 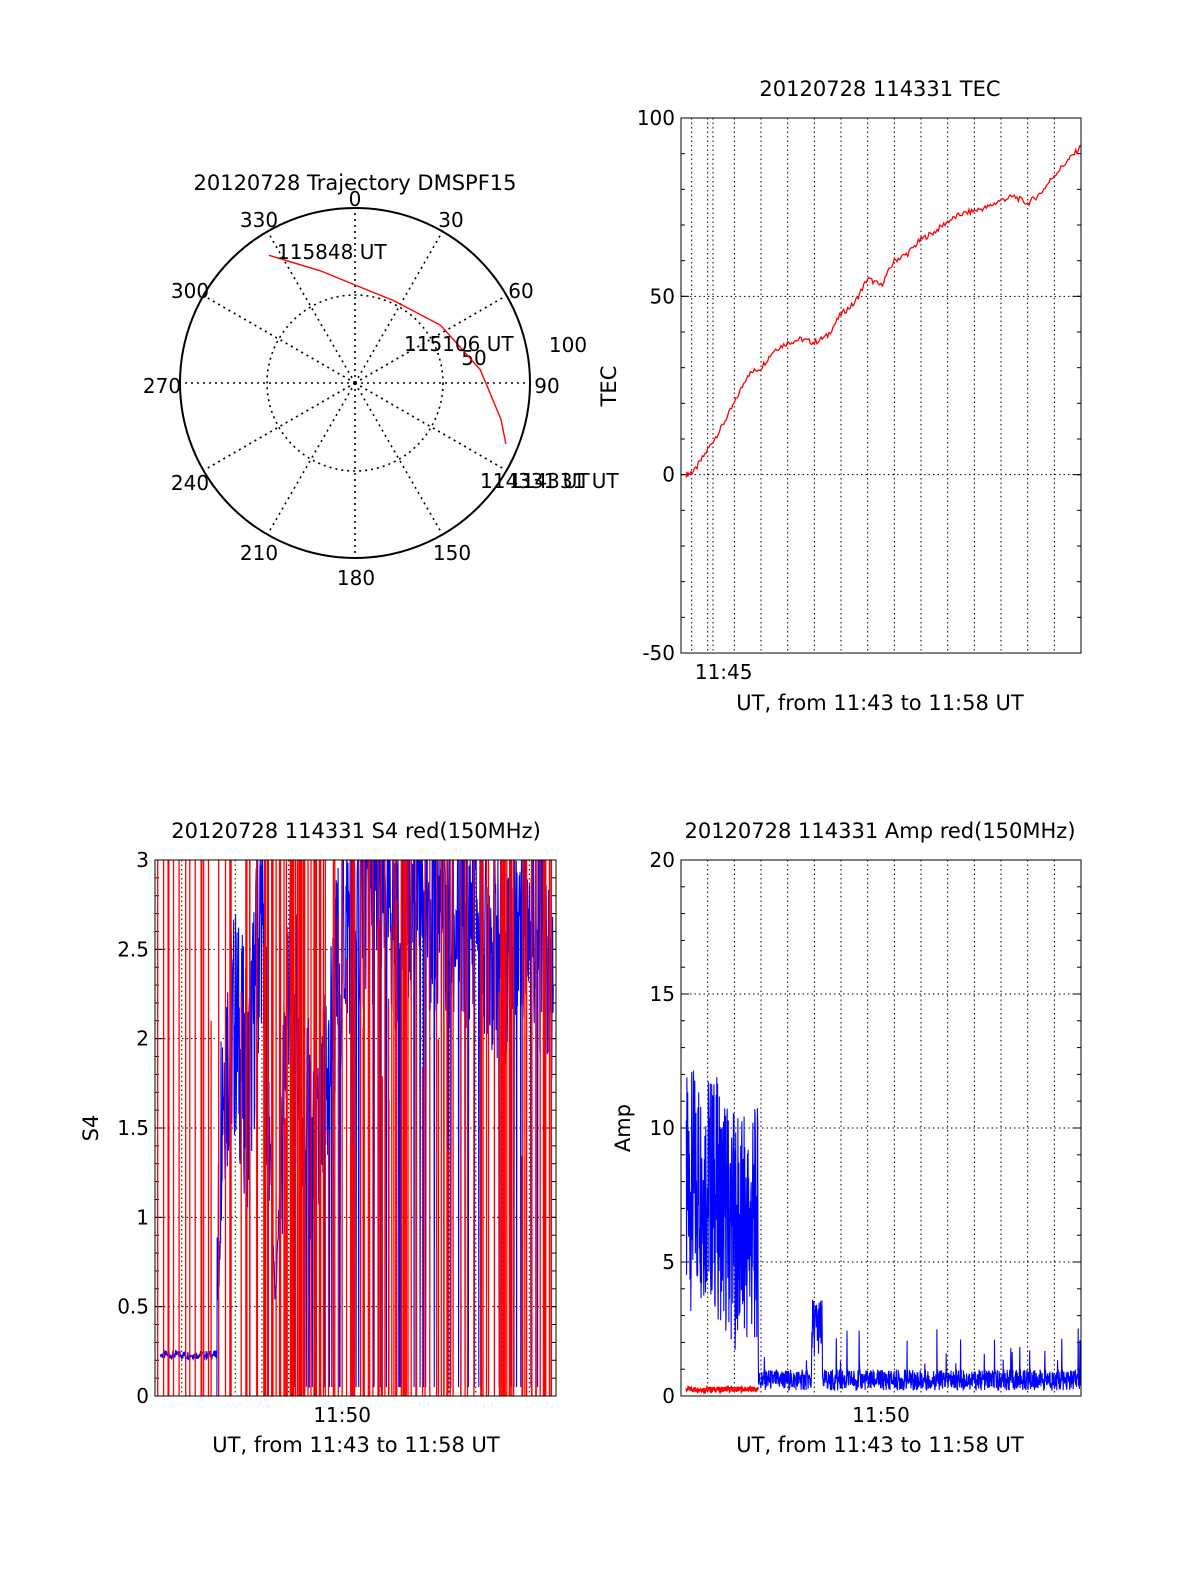 I want to click on y-tick-label: 1.5, so click(x=133, y=1128).